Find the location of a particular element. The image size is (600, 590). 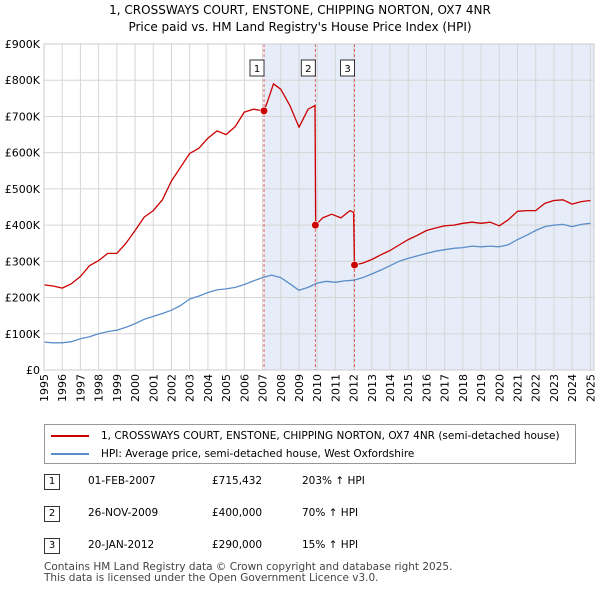

transaction-hpi: 15% ↑ HPI is located at coordinates (330, 545).